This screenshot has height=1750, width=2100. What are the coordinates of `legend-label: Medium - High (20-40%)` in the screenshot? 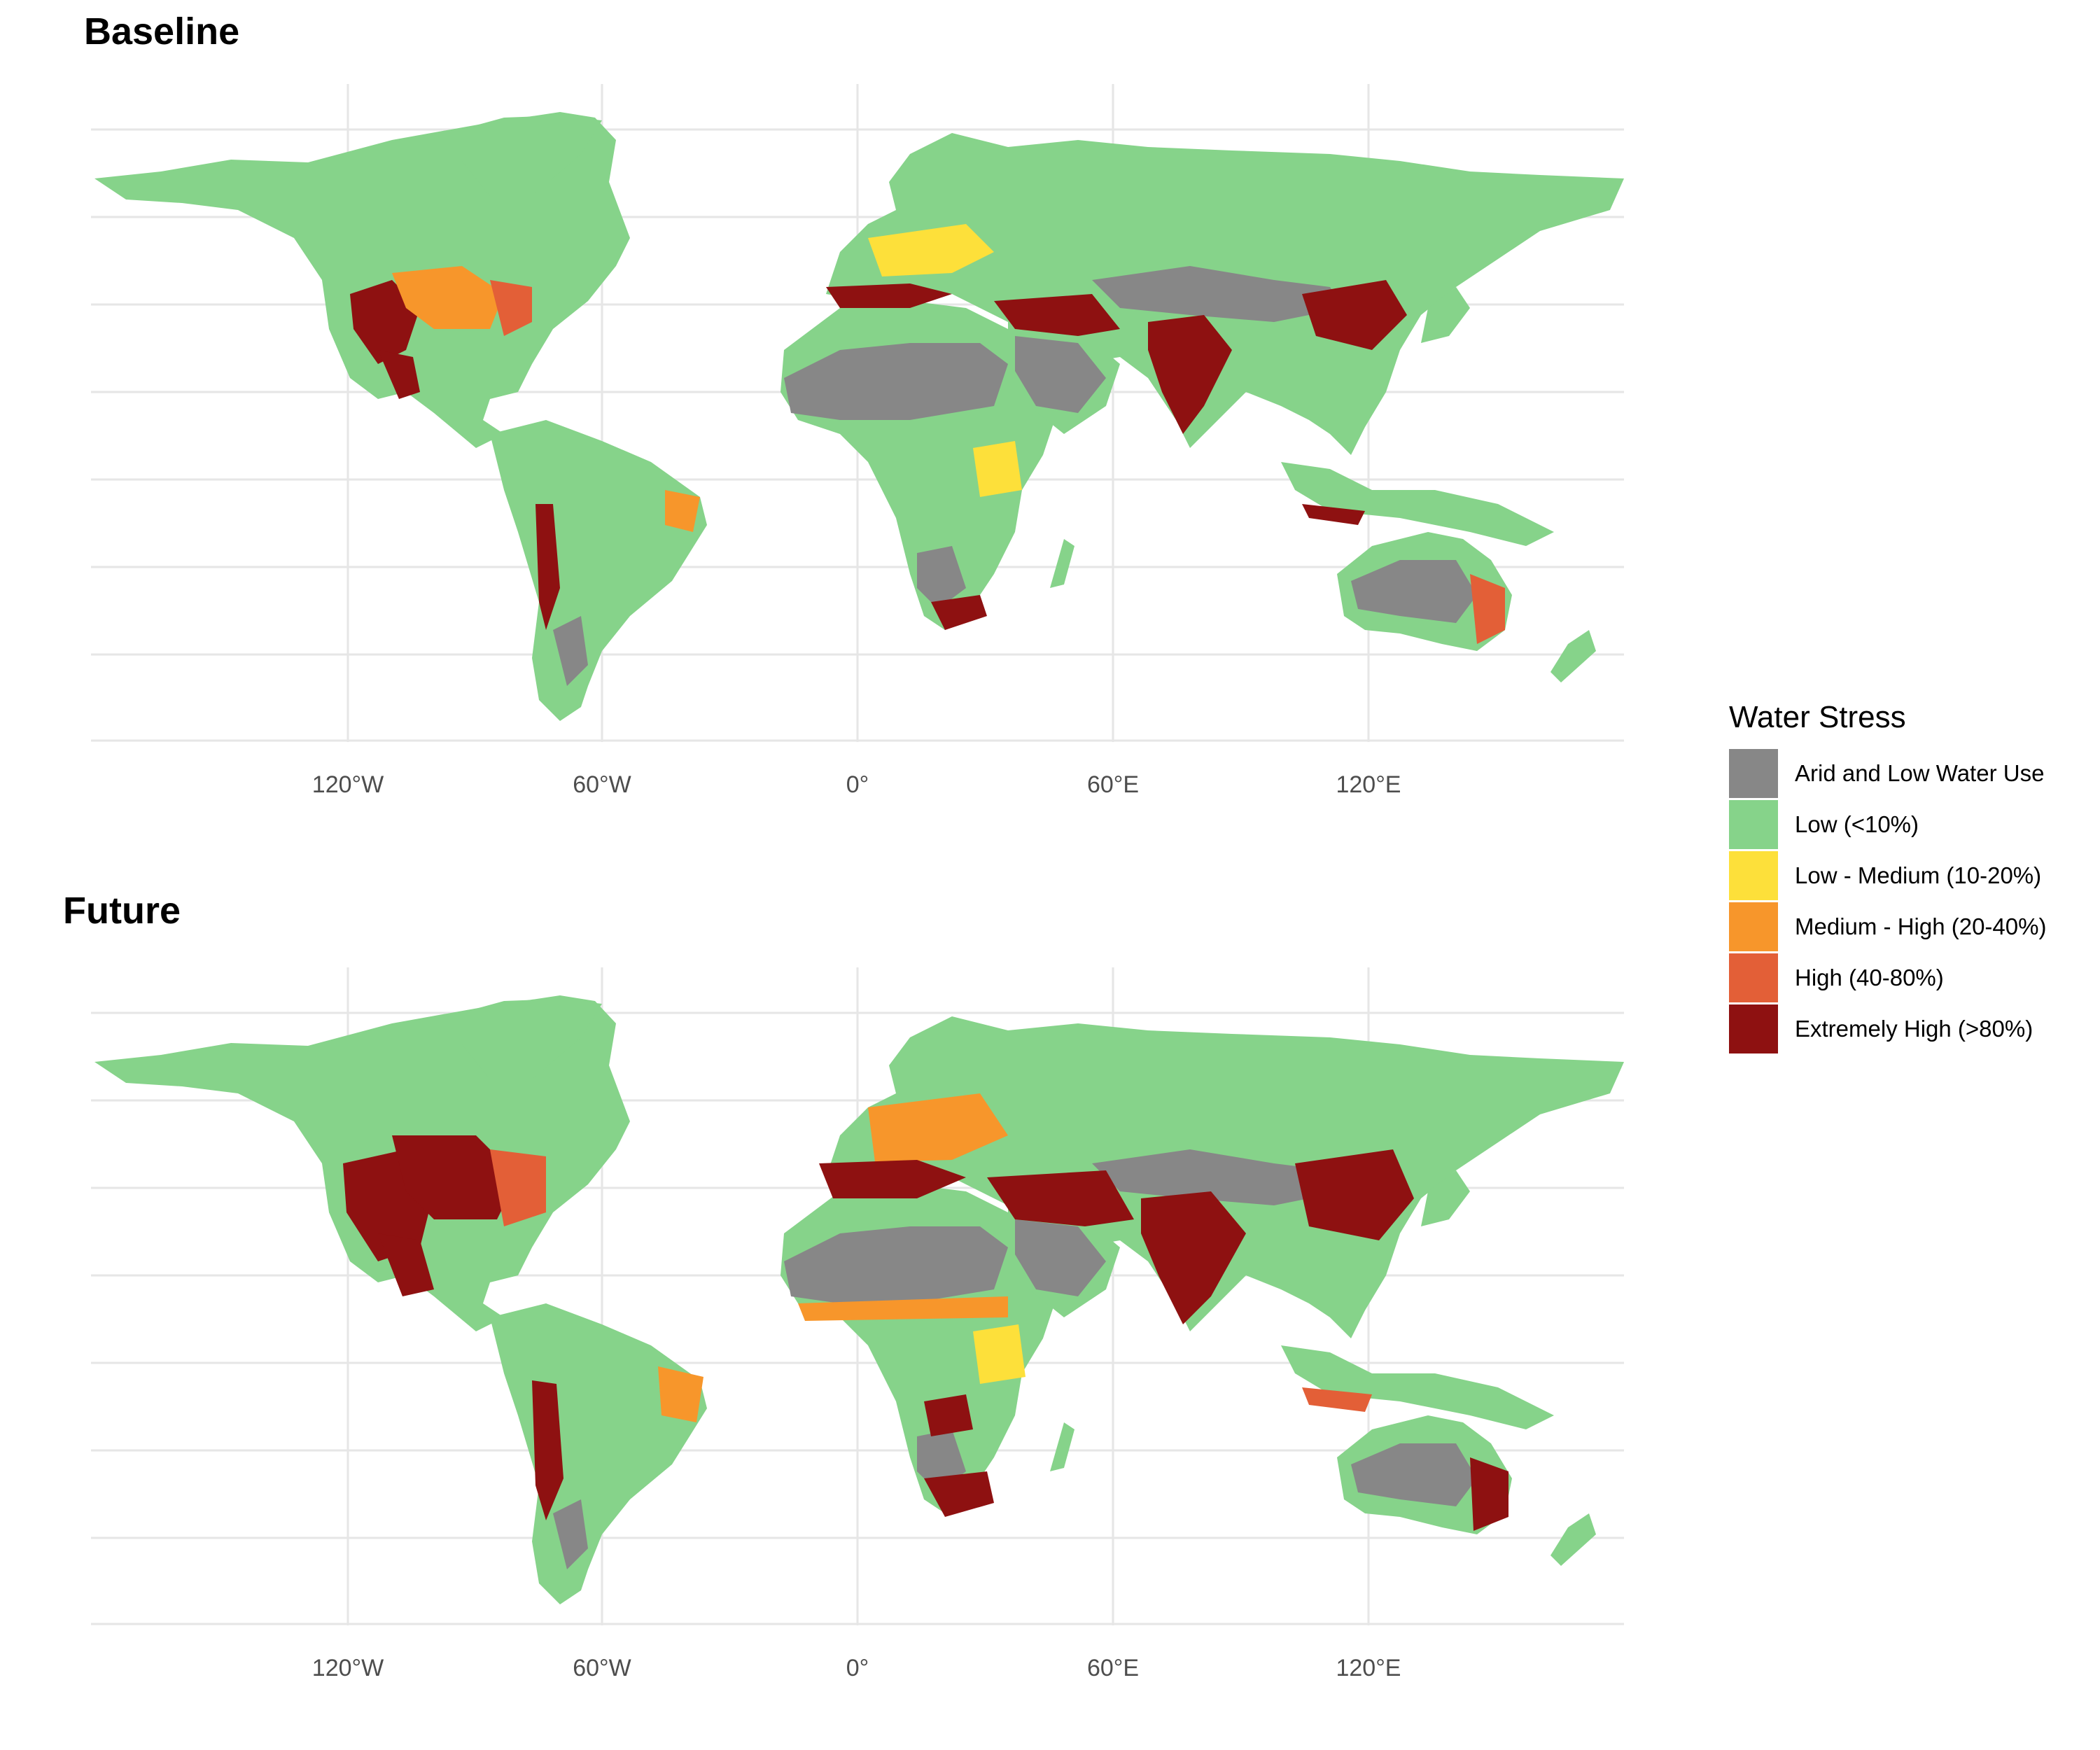 It's located at (1921, 926).